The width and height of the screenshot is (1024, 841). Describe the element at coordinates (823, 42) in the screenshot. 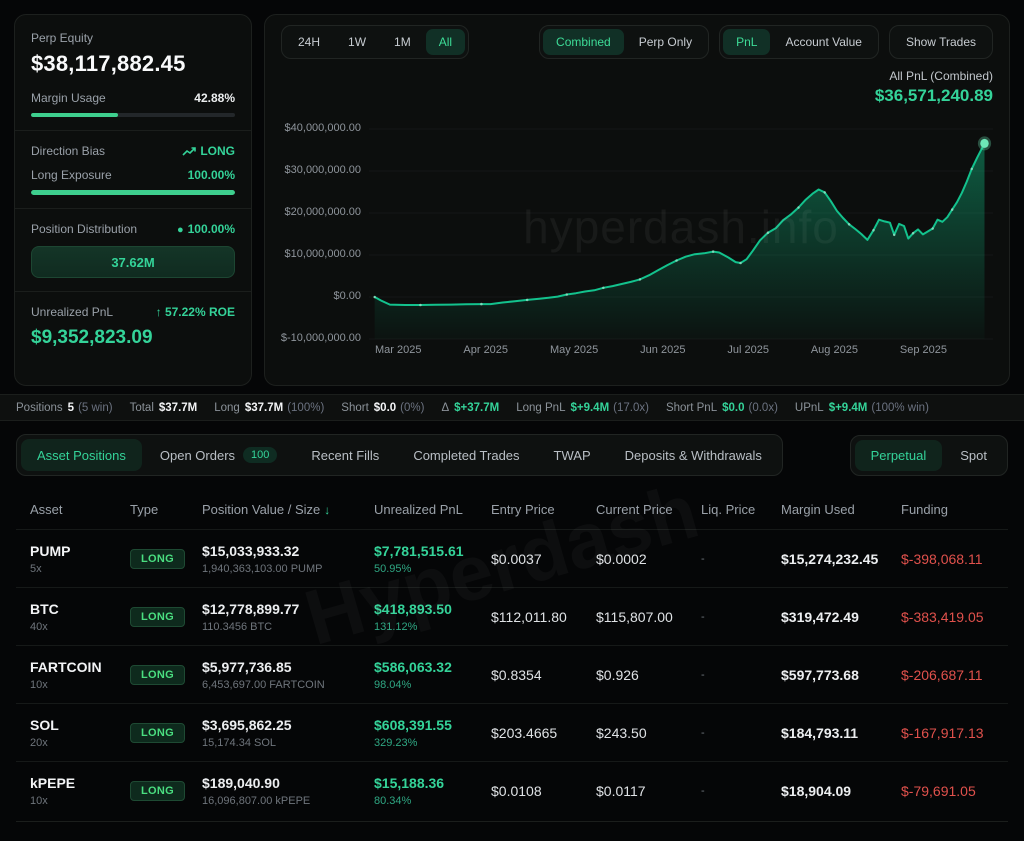

I see `metric-account-value-button: Account Value` at that location.